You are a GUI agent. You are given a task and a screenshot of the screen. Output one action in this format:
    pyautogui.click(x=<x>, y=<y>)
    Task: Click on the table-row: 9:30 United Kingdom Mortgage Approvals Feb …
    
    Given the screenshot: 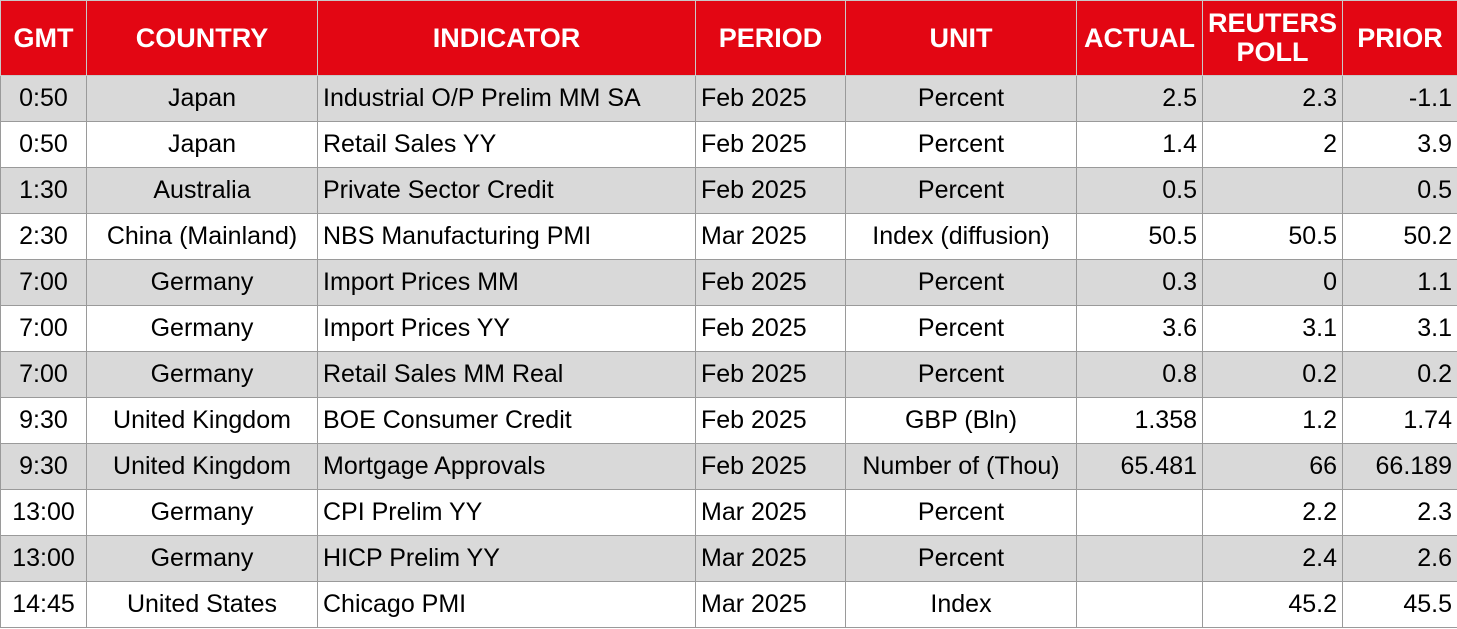 What is the action you would take?
    pyautogui.click(x=728, y=466)
    